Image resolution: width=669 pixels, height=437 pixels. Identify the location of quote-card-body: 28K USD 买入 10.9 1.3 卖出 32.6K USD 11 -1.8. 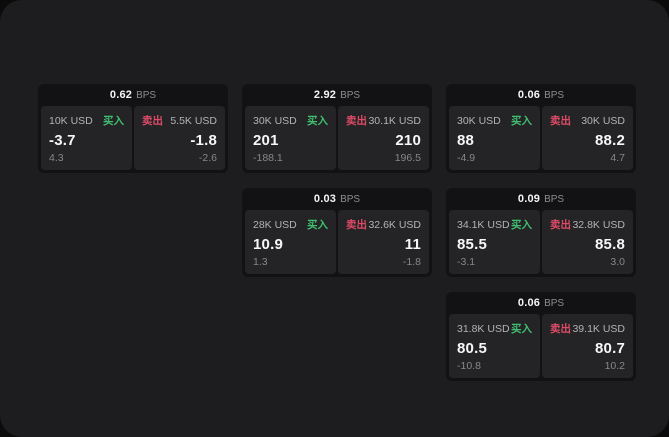
(337, 243).